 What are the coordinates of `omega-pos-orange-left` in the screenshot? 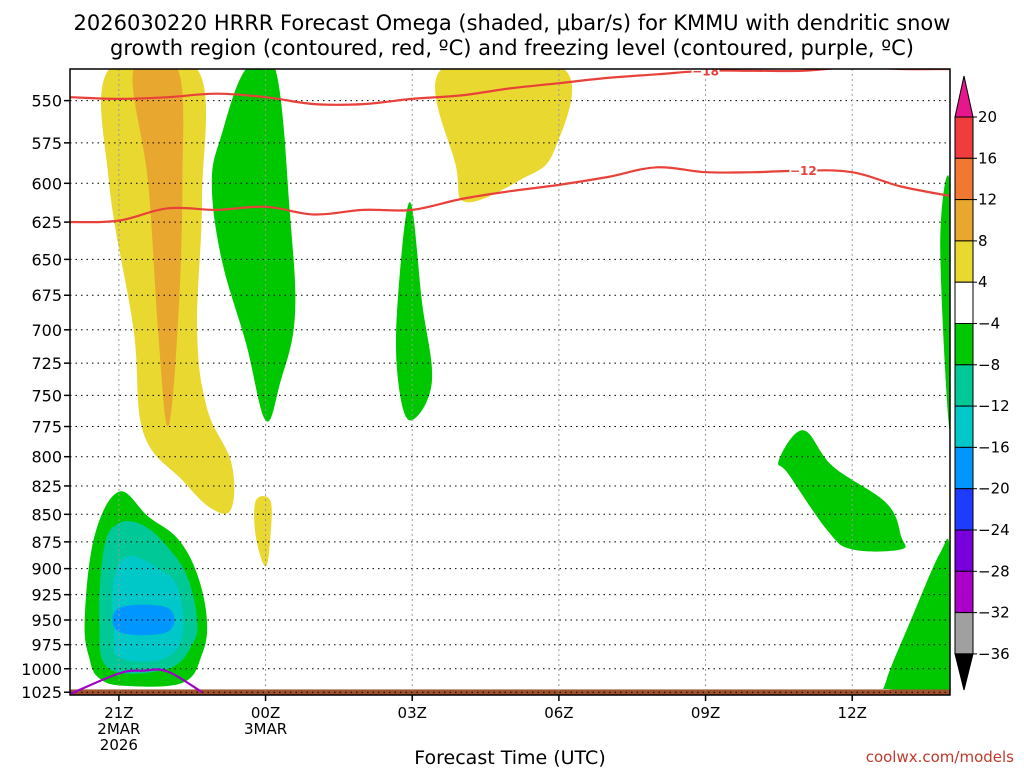 It's located at (158, 248).